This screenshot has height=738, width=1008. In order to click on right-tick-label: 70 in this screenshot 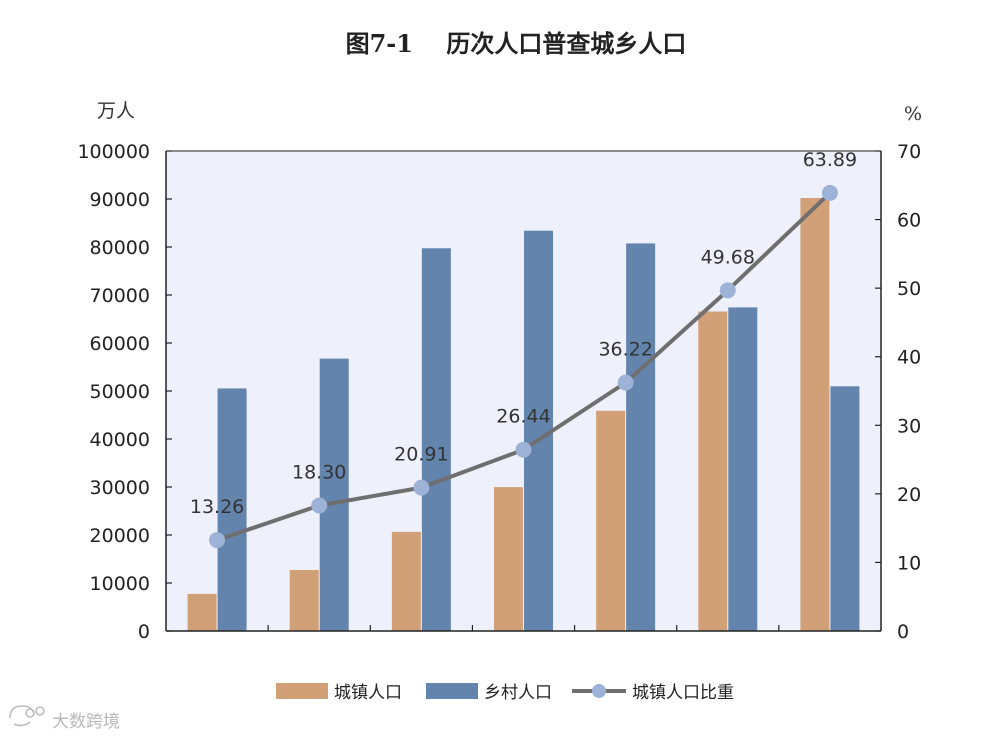, I will do `click(909, 152)`.